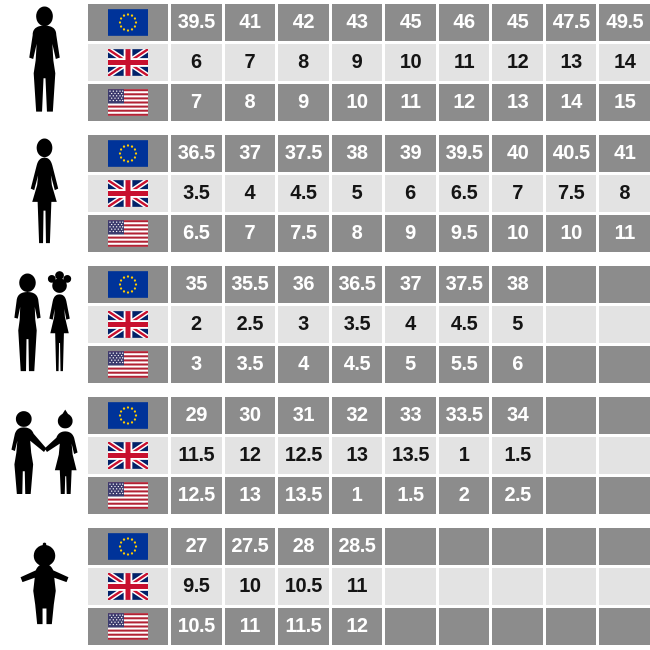  What do you see at coordinates (303, 233) in the screenshot?
I see `size-cell: 7.5` at bounding box center [303, 233].